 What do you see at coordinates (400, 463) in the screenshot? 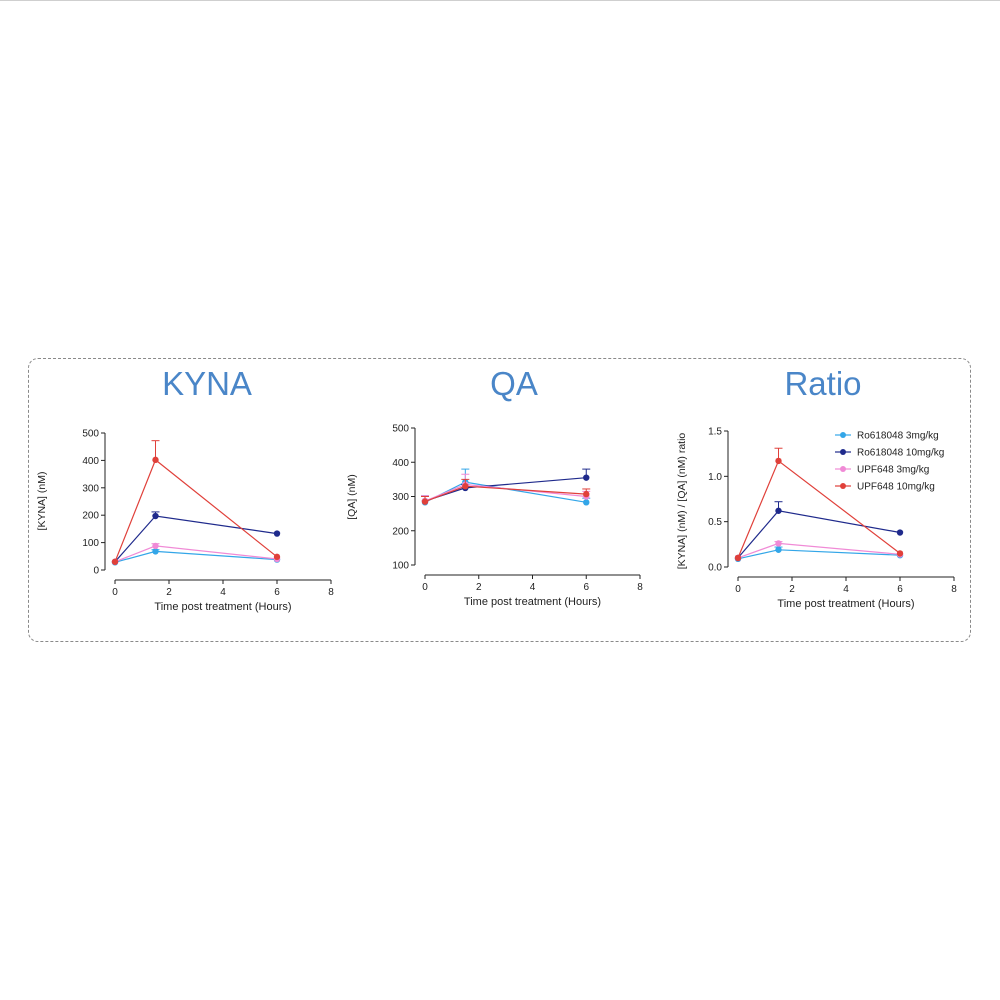
I see `qa-y-tick-label: 400` at bounding box center [400, 463].